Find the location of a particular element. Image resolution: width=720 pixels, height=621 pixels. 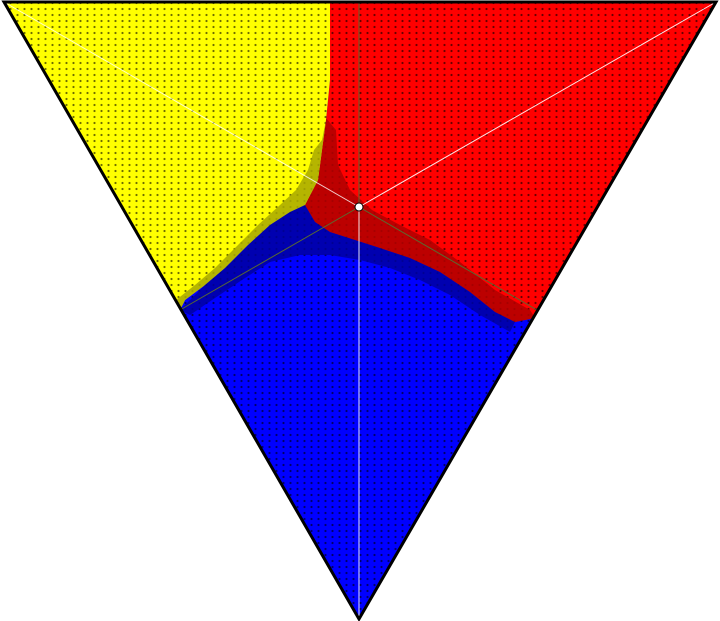

center-marker-icon is located at coordinates (359, 207).